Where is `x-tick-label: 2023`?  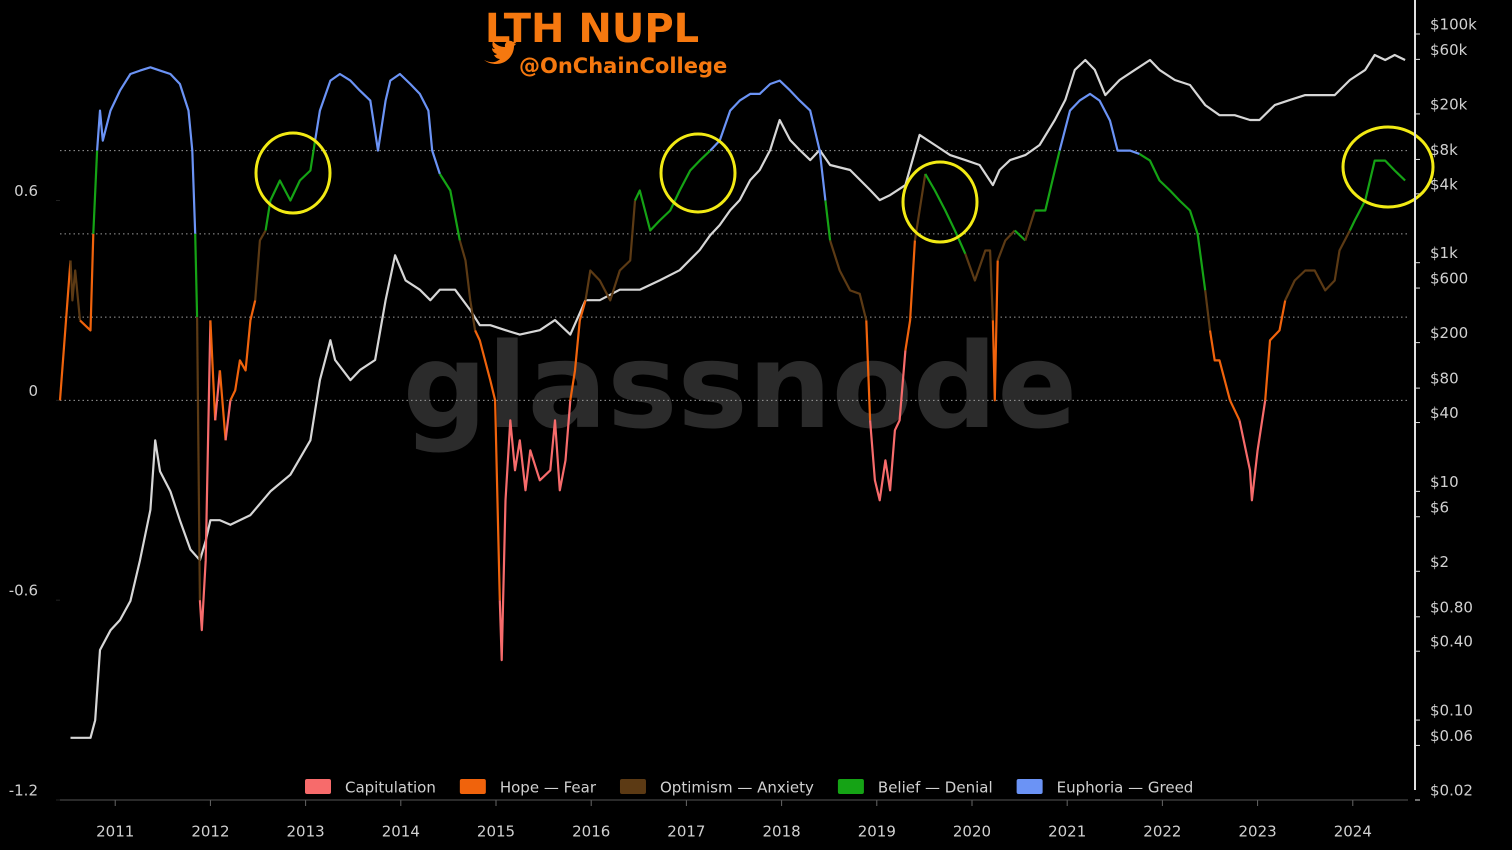
x-tick-label: 2023 is located at coordinates (1257, 832).